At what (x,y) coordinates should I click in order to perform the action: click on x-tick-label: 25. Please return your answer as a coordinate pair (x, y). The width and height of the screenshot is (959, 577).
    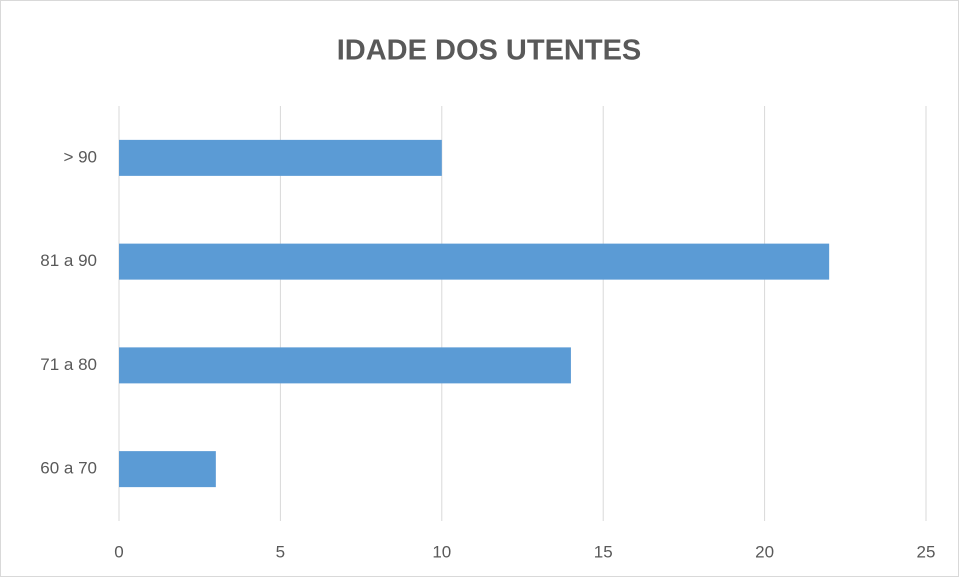
    Looking at the image, I should click on (926, 551).